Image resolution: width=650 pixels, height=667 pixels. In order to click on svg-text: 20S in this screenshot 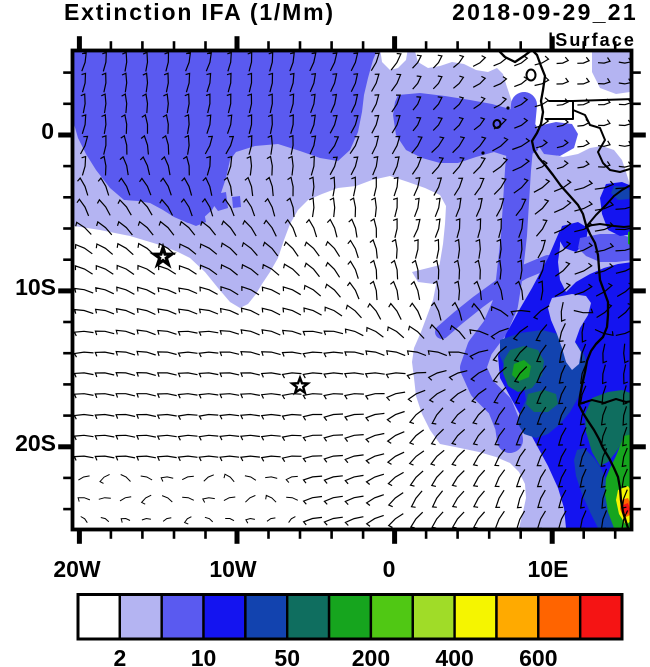, I will do `click(35, 443)`.